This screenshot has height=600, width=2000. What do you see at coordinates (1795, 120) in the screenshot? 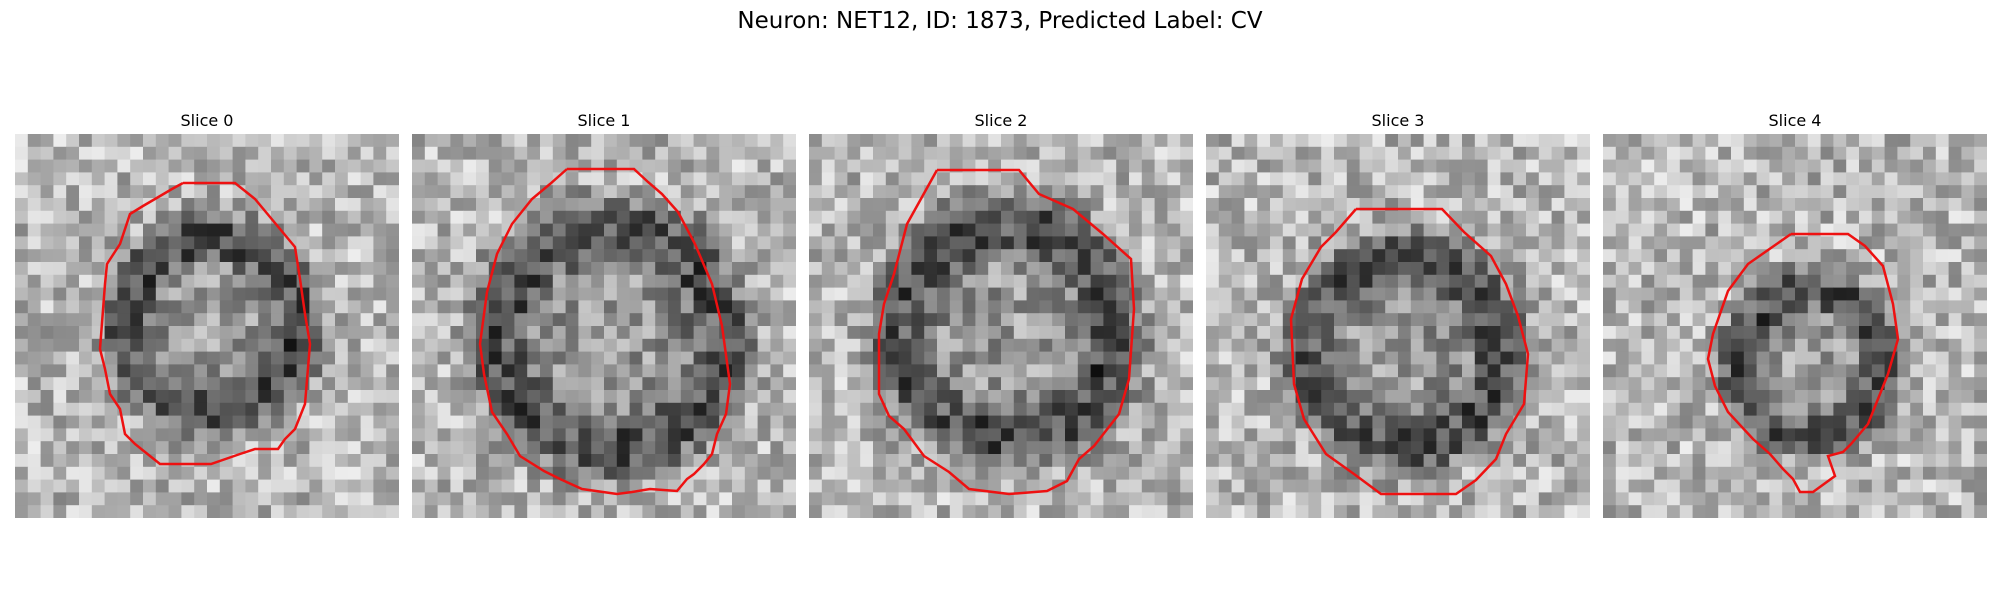
I see `slice-title-4: Slice 4` at bounding box center [1795, 120].